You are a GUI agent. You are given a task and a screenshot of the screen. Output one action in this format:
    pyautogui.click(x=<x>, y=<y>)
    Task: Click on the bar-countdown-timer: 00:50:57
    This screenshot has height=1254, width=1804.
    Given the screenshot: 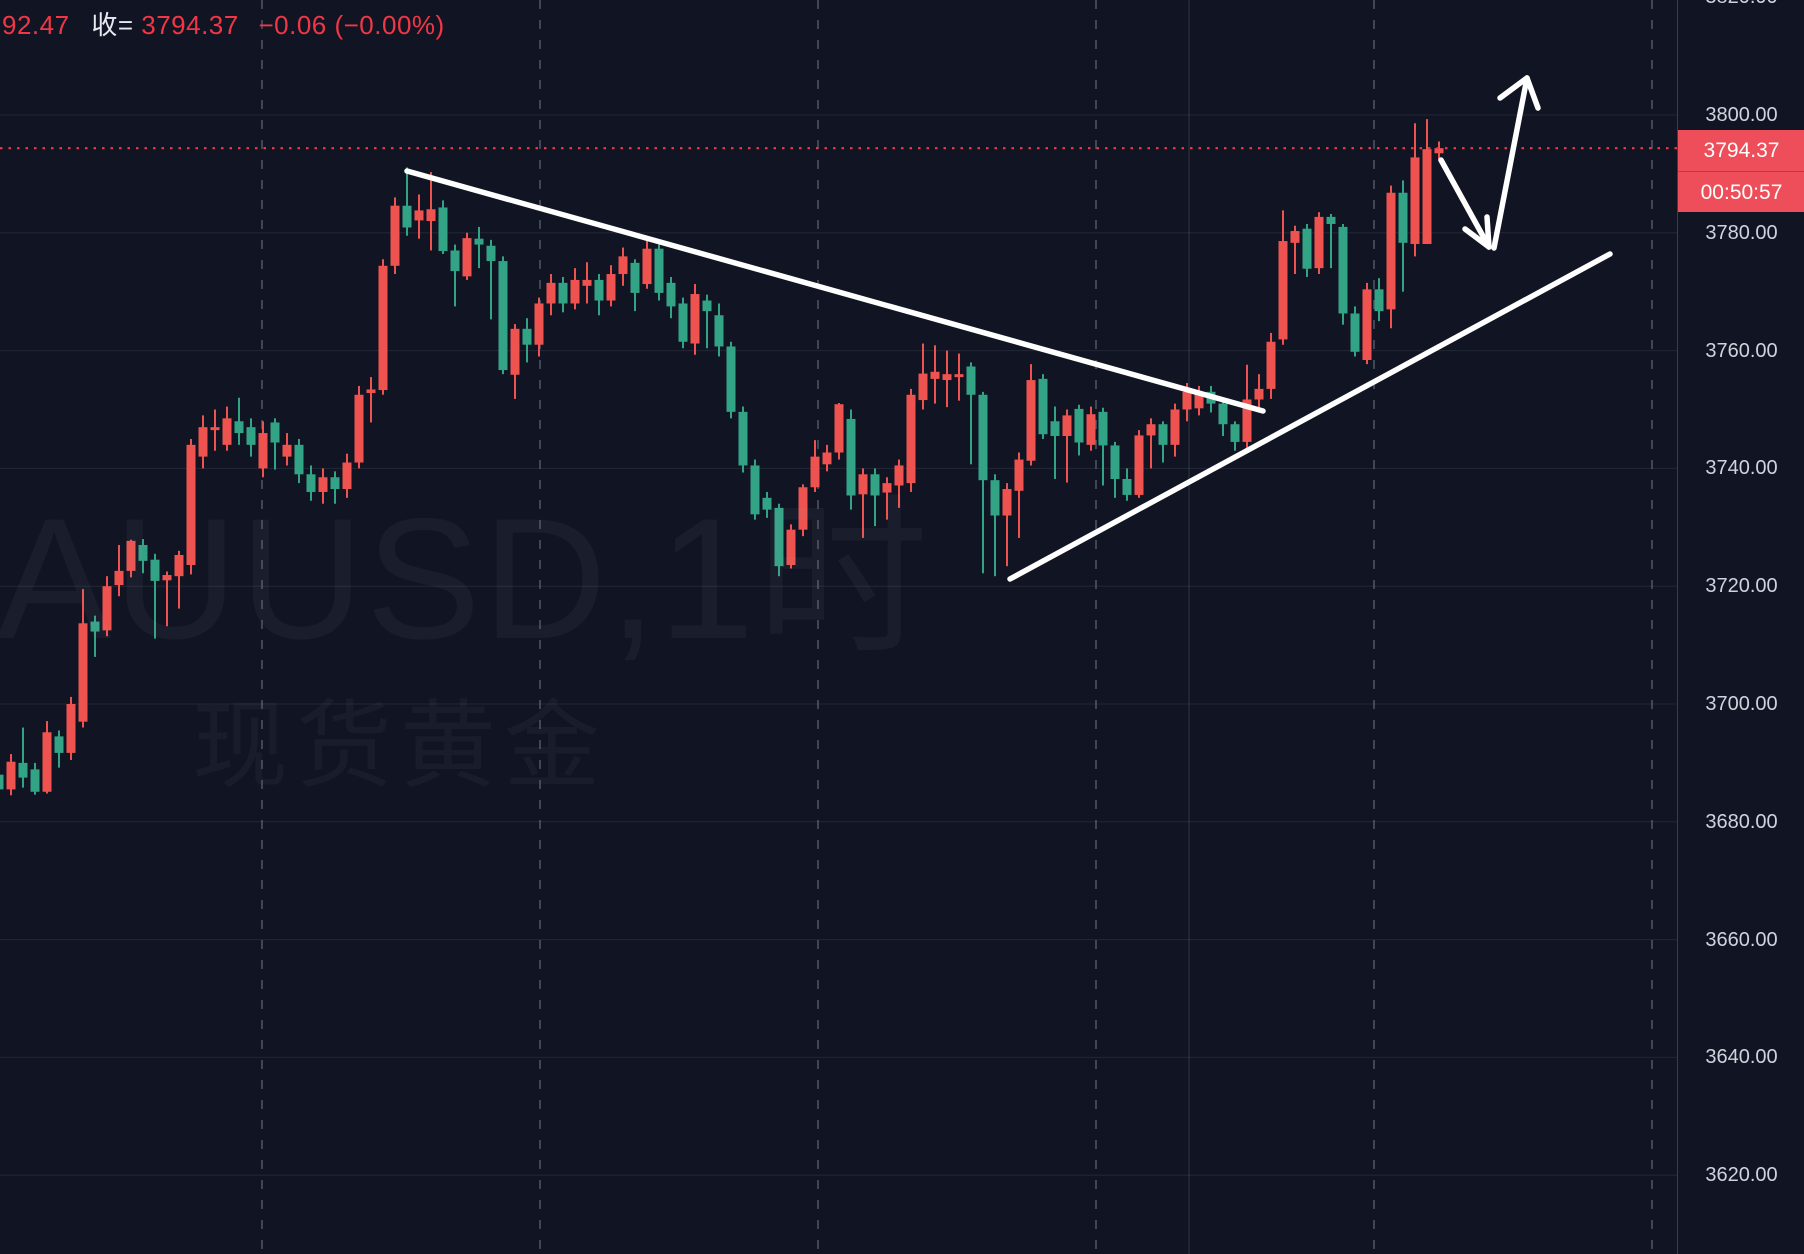 What is the action you would take?
    pyautogui.click(x=1741, y=192)
    